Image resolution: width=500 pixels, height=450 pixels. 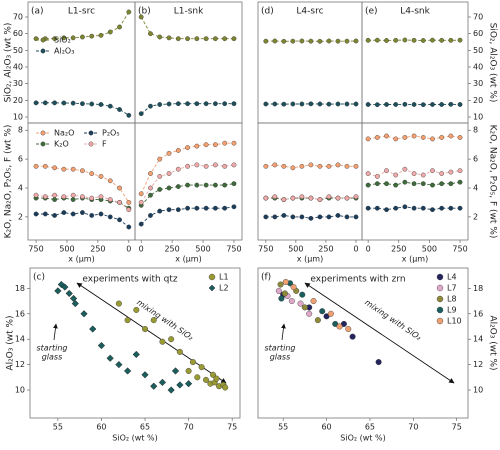 What do you see at coordinates (362, 438) in the screenshot?
I see `x-axis-label: SiO₂ (wt %)` at bounding box center [362, 438].